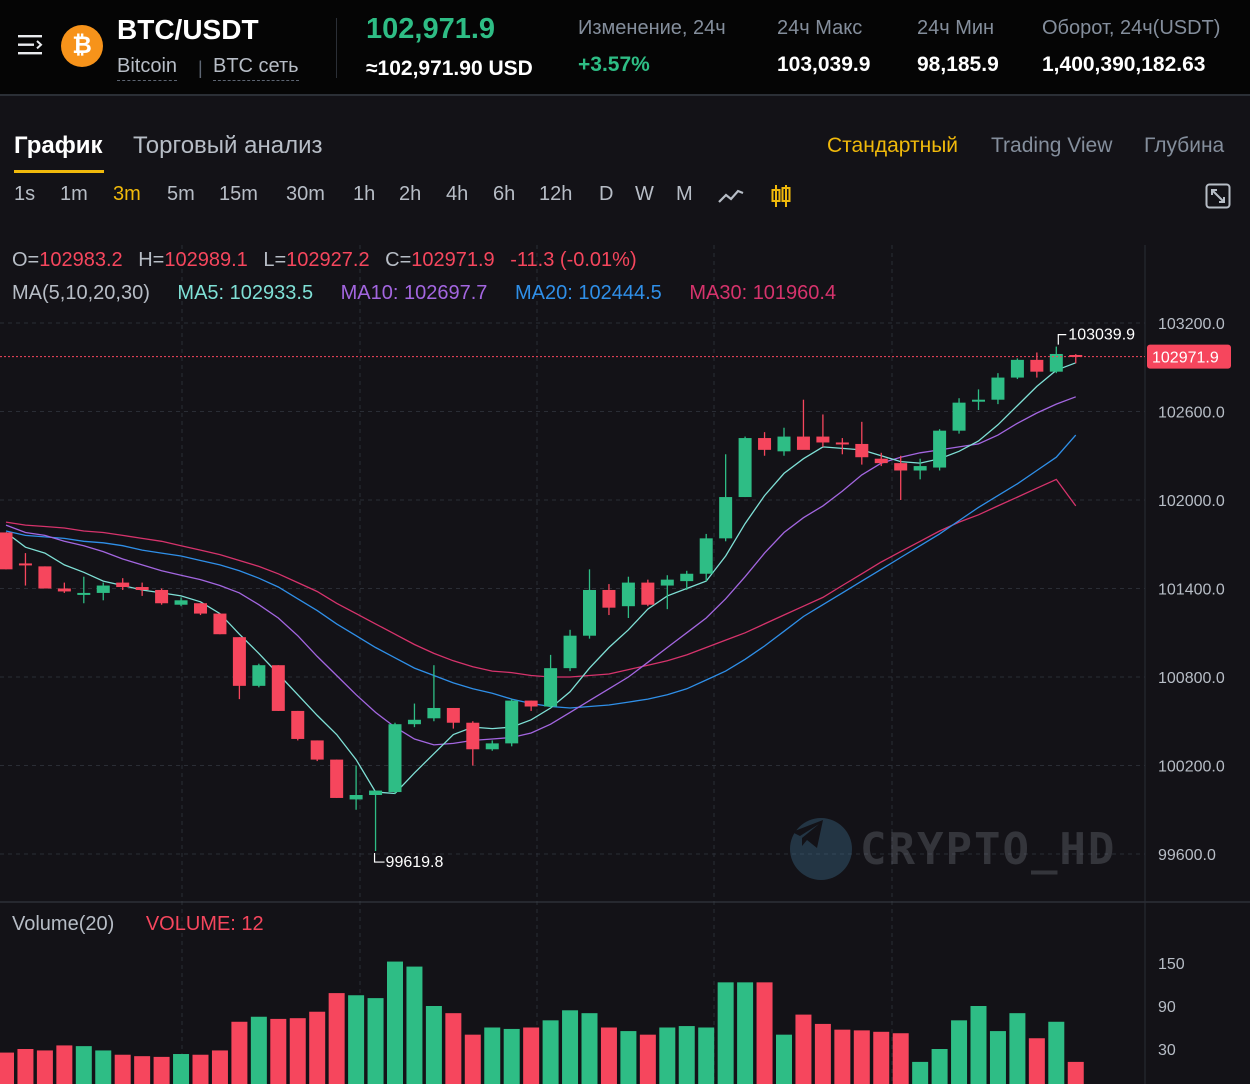 This screenshot has width=1250, height=1084. Describe the element at coordinates (1052, 145) in the screenshot. I see `view-tradingview: Trading View` at that location.